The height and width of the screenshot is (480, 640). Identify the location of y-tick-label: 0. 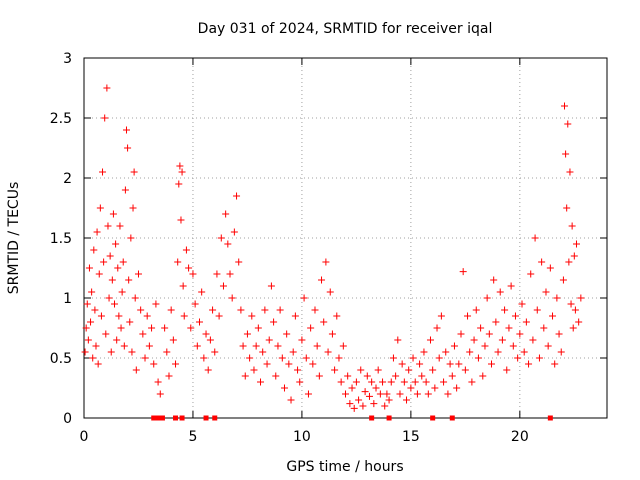
(67, 419).